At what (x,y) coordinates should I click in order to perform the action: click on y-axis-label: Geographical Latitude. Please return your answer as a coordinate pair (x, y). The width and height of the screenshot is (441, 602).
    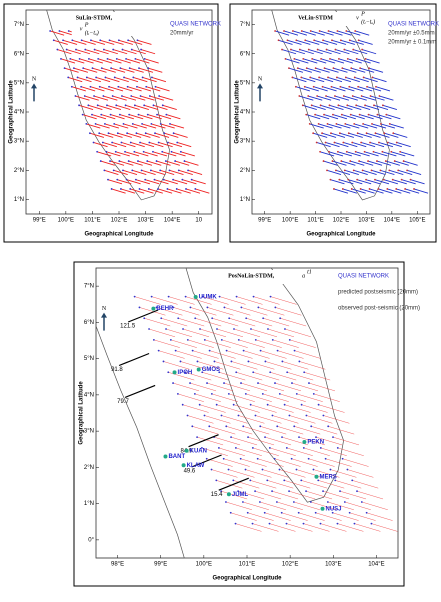
    Looking at the image, I should click on (82, 413).